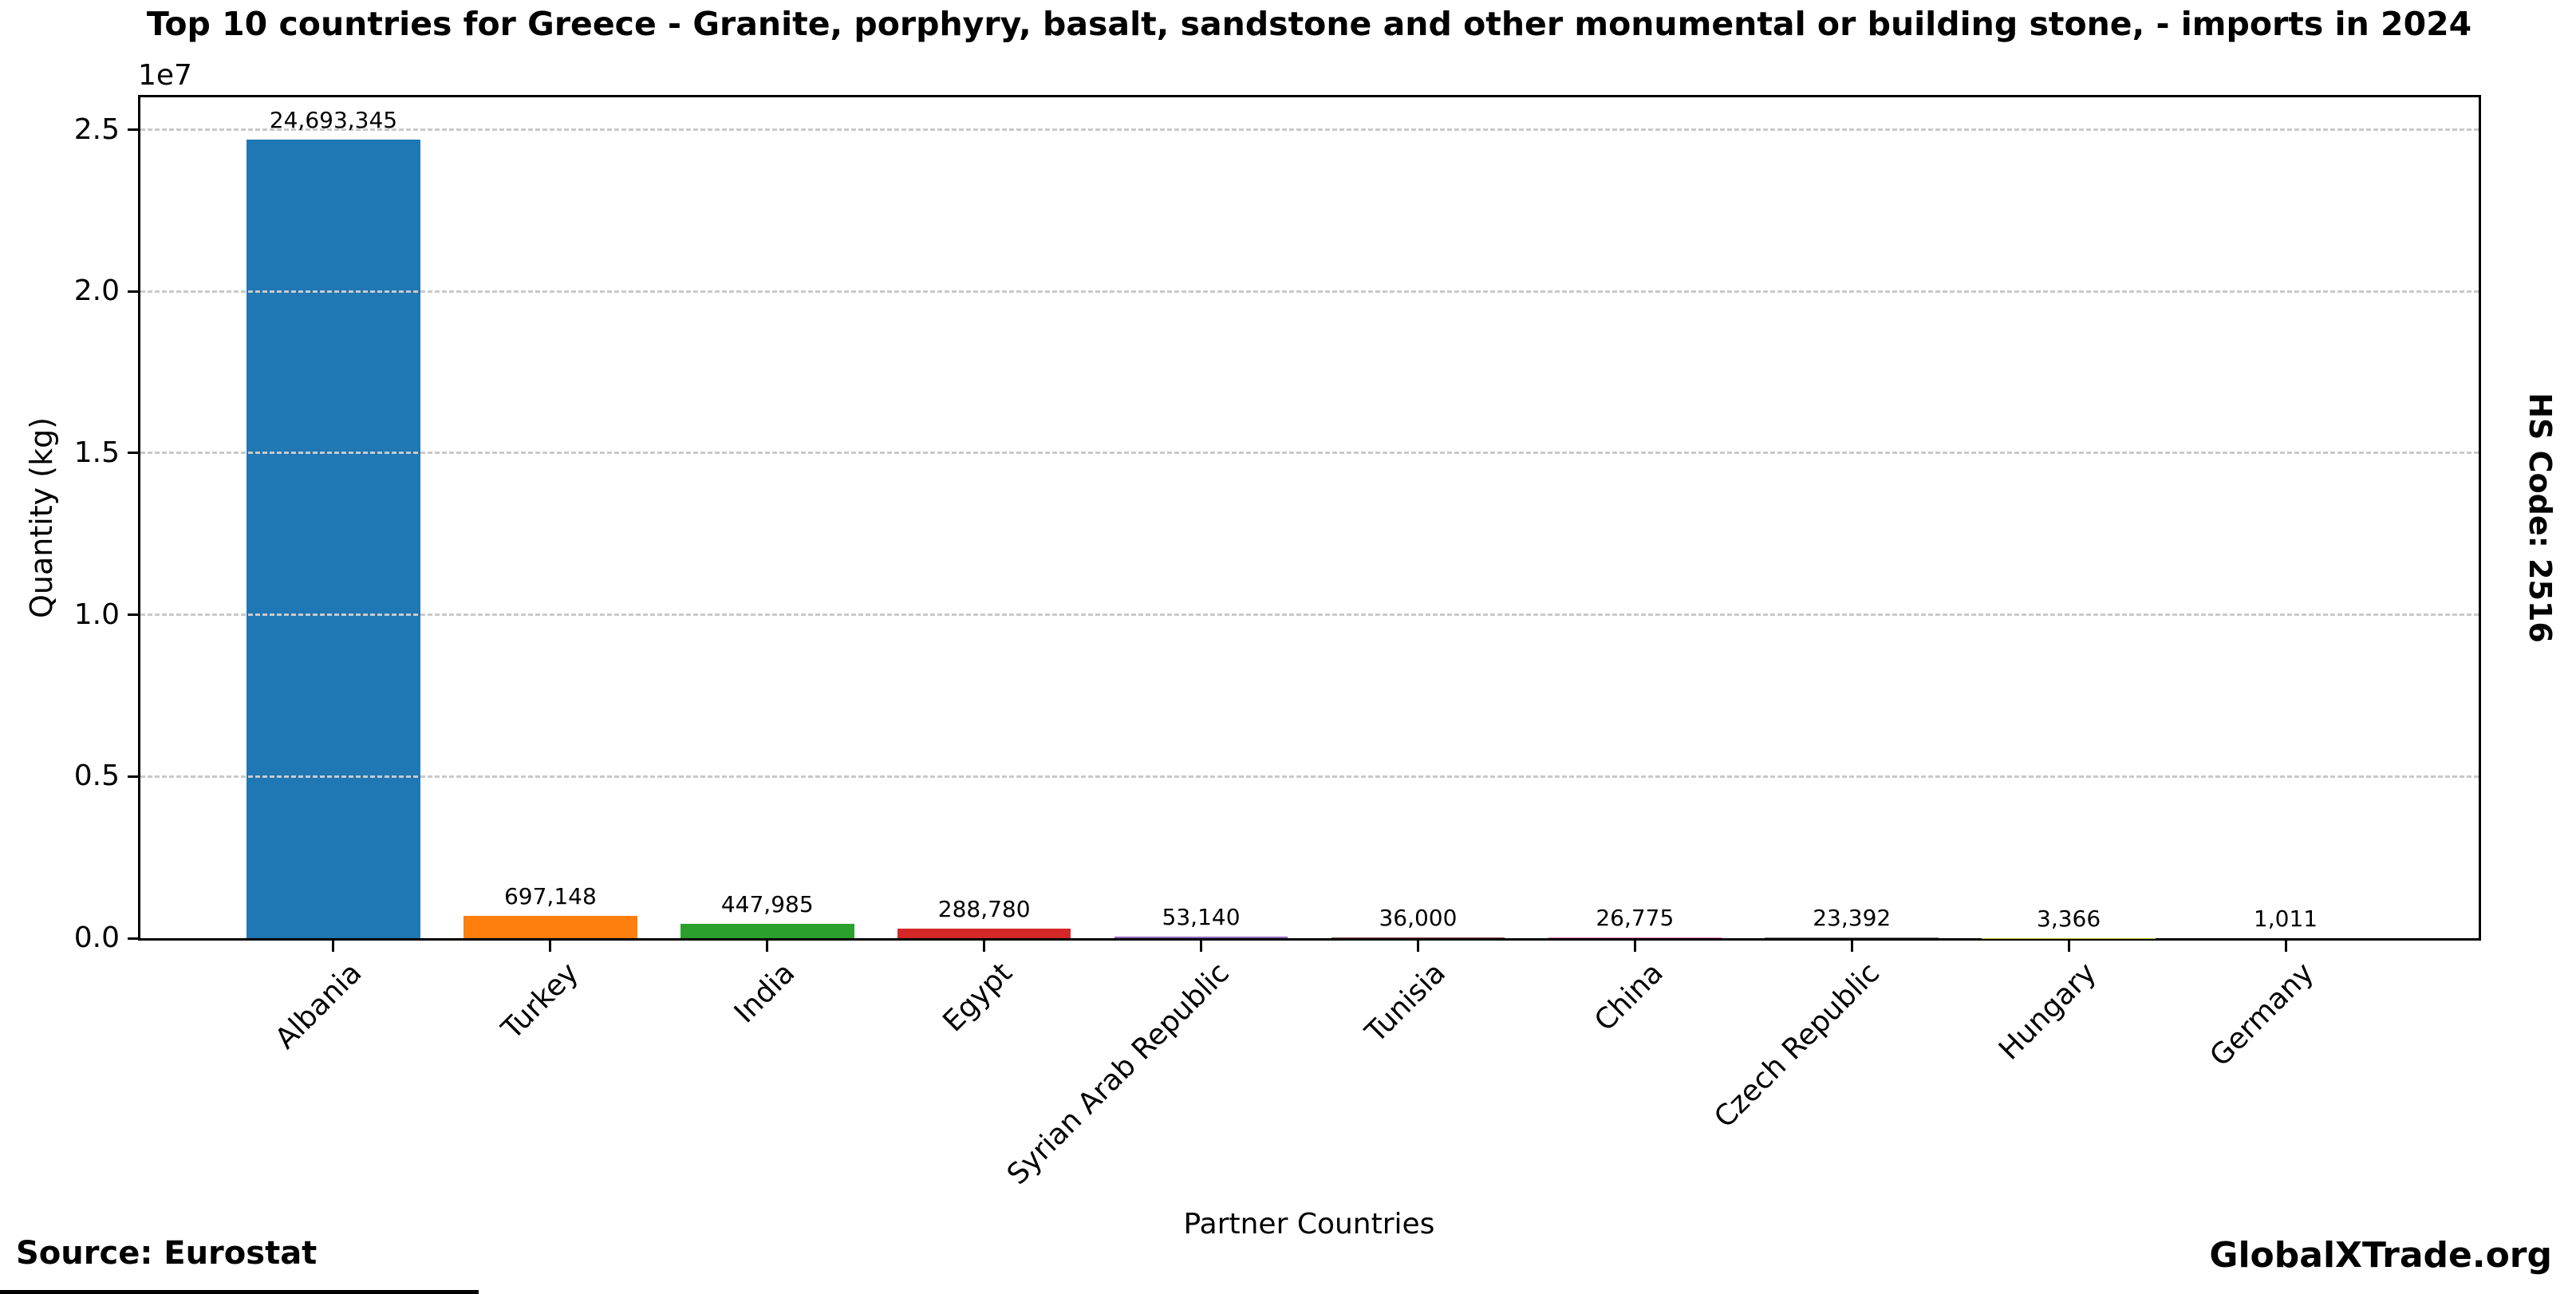  Describe the element at coordinates (2541, 518) in the screenshot. I see `hs-code-label: HS Code: 2516` at that location.